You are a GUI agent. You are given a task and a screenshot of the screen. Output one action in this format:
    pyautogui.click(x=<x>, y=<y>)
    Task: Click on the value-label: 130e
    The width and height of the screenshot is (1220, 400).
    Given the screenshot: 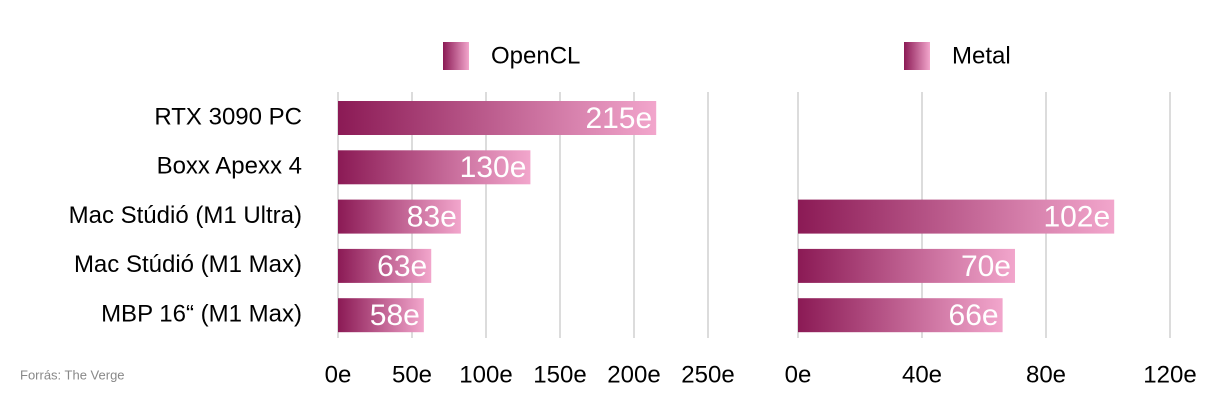 What is the action you would take?
    pyautogui.click(x=493, y=167)
    